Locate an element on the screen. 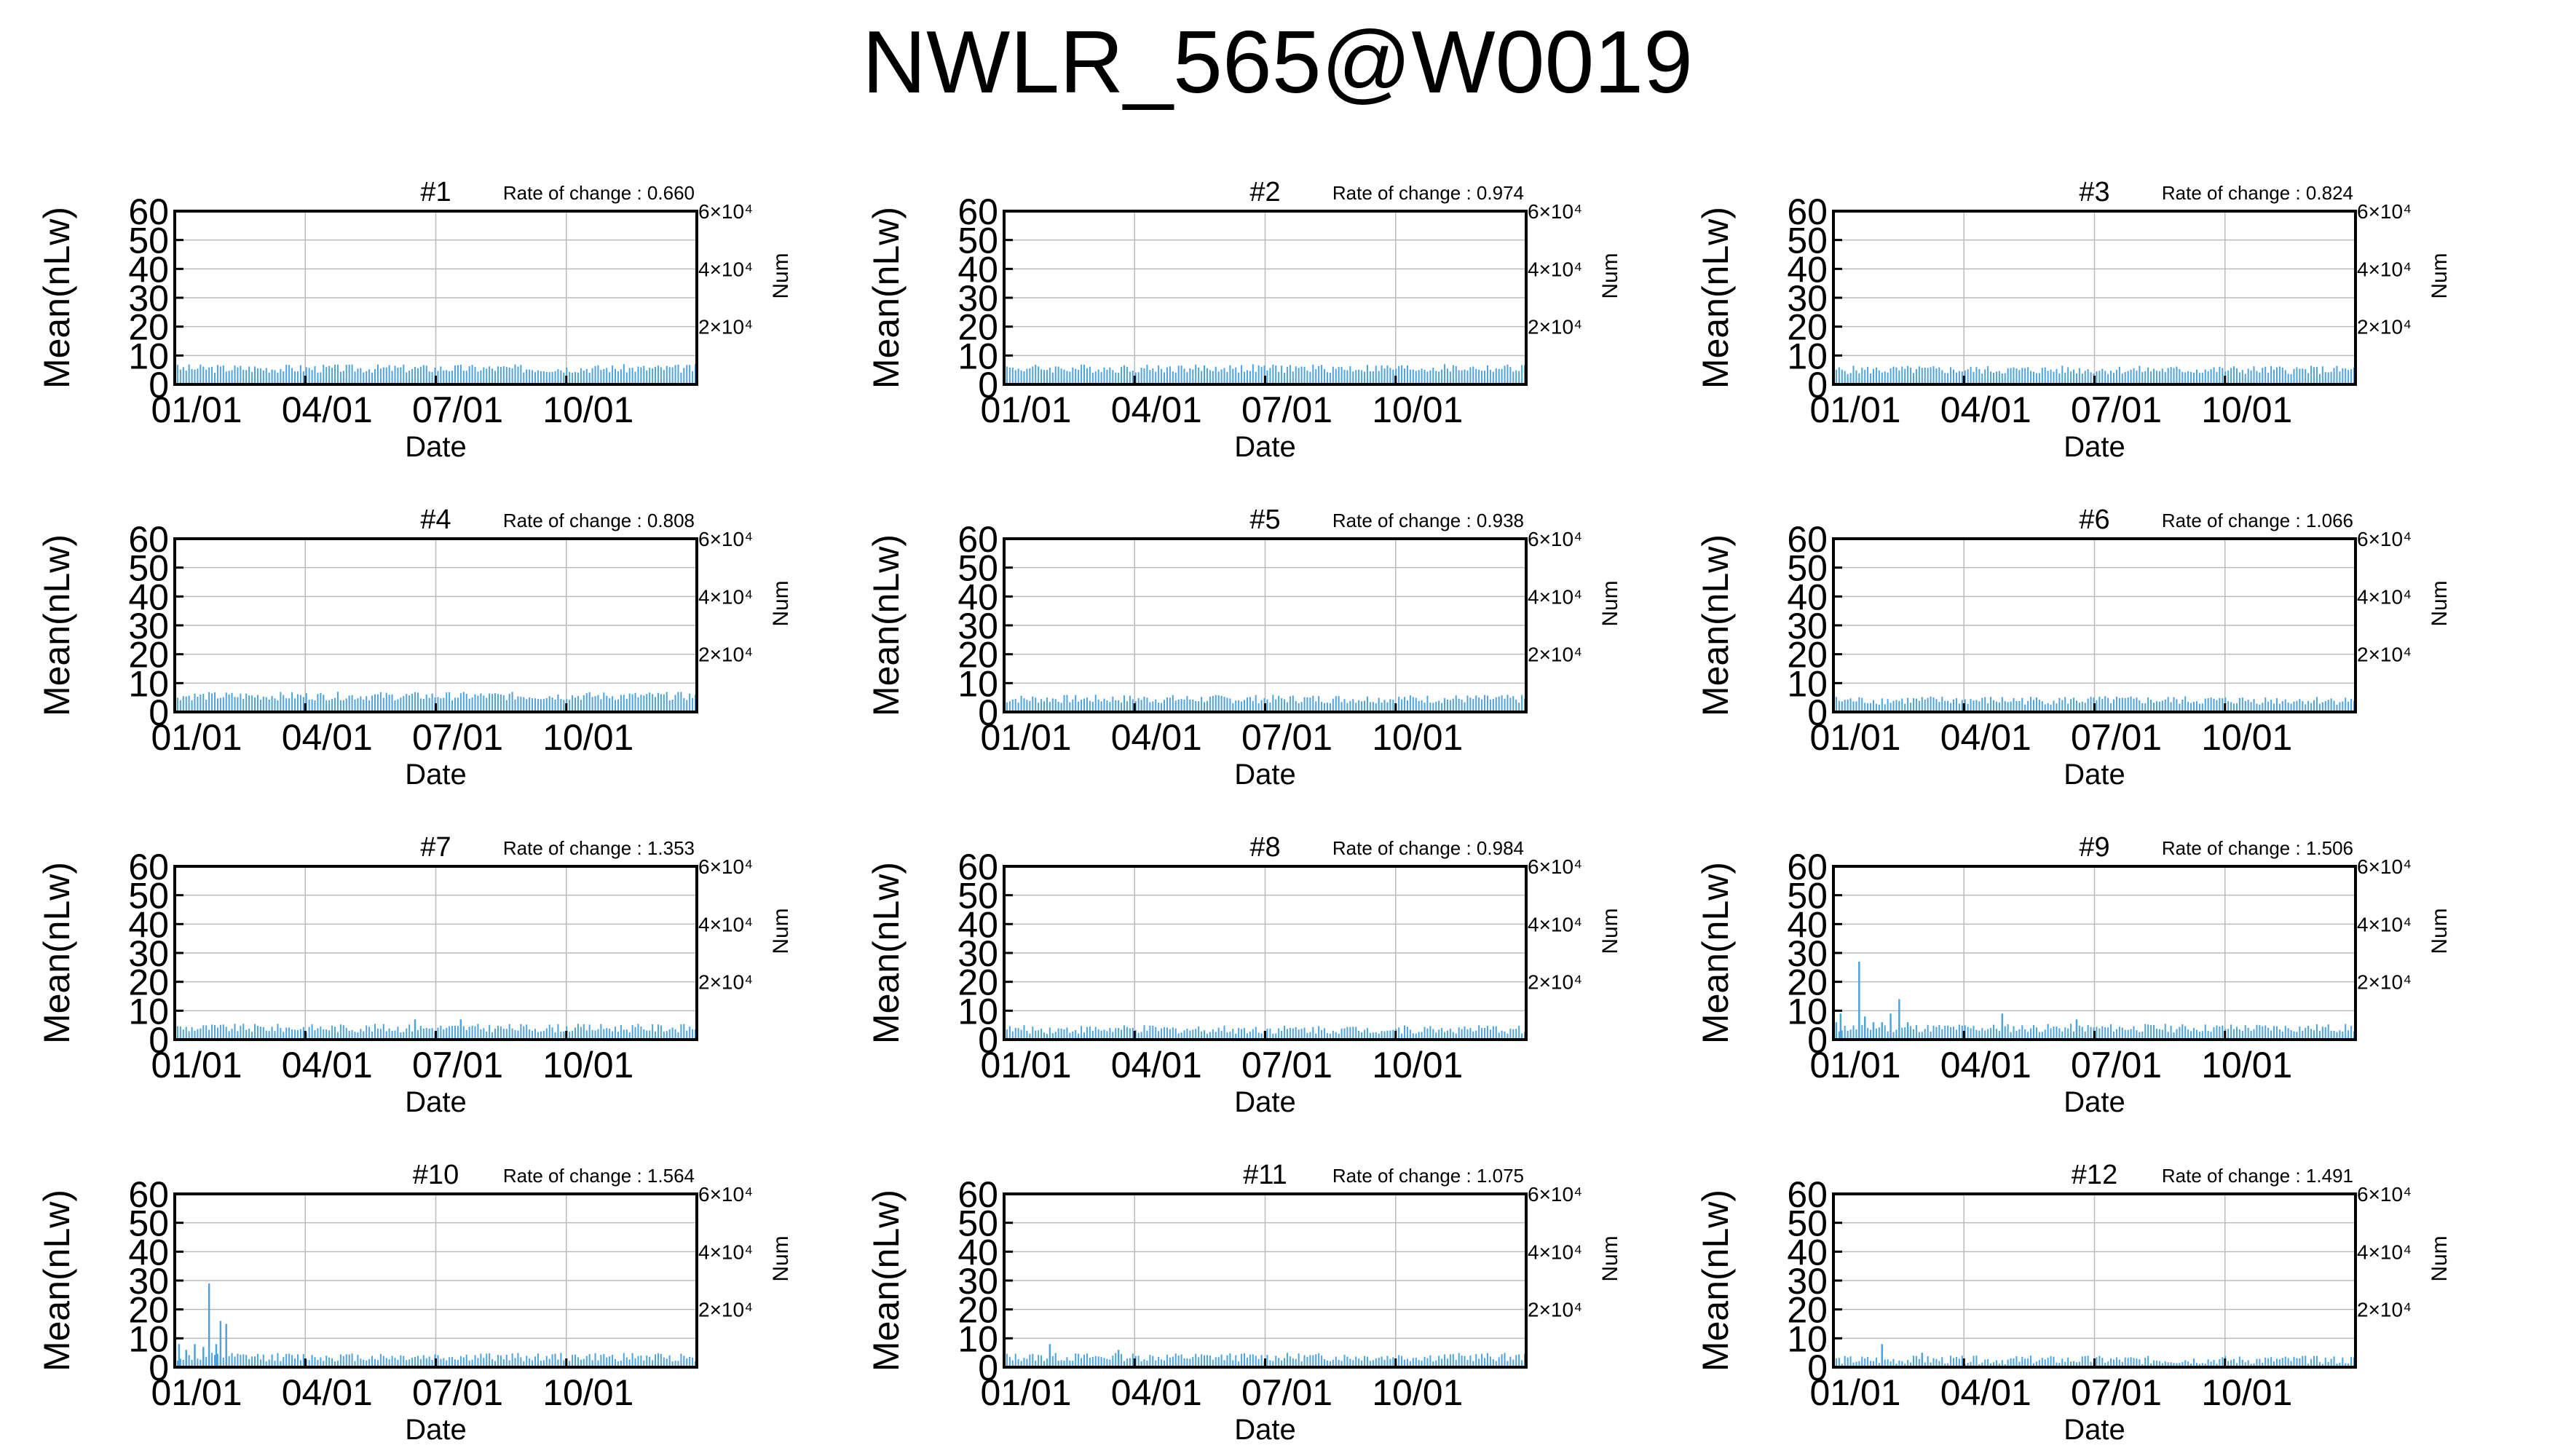 The width and height of the screenshot is (2555, 1456). rate-of-change-label: Rate of change : 1.353 is located at coordinates (599, 848).